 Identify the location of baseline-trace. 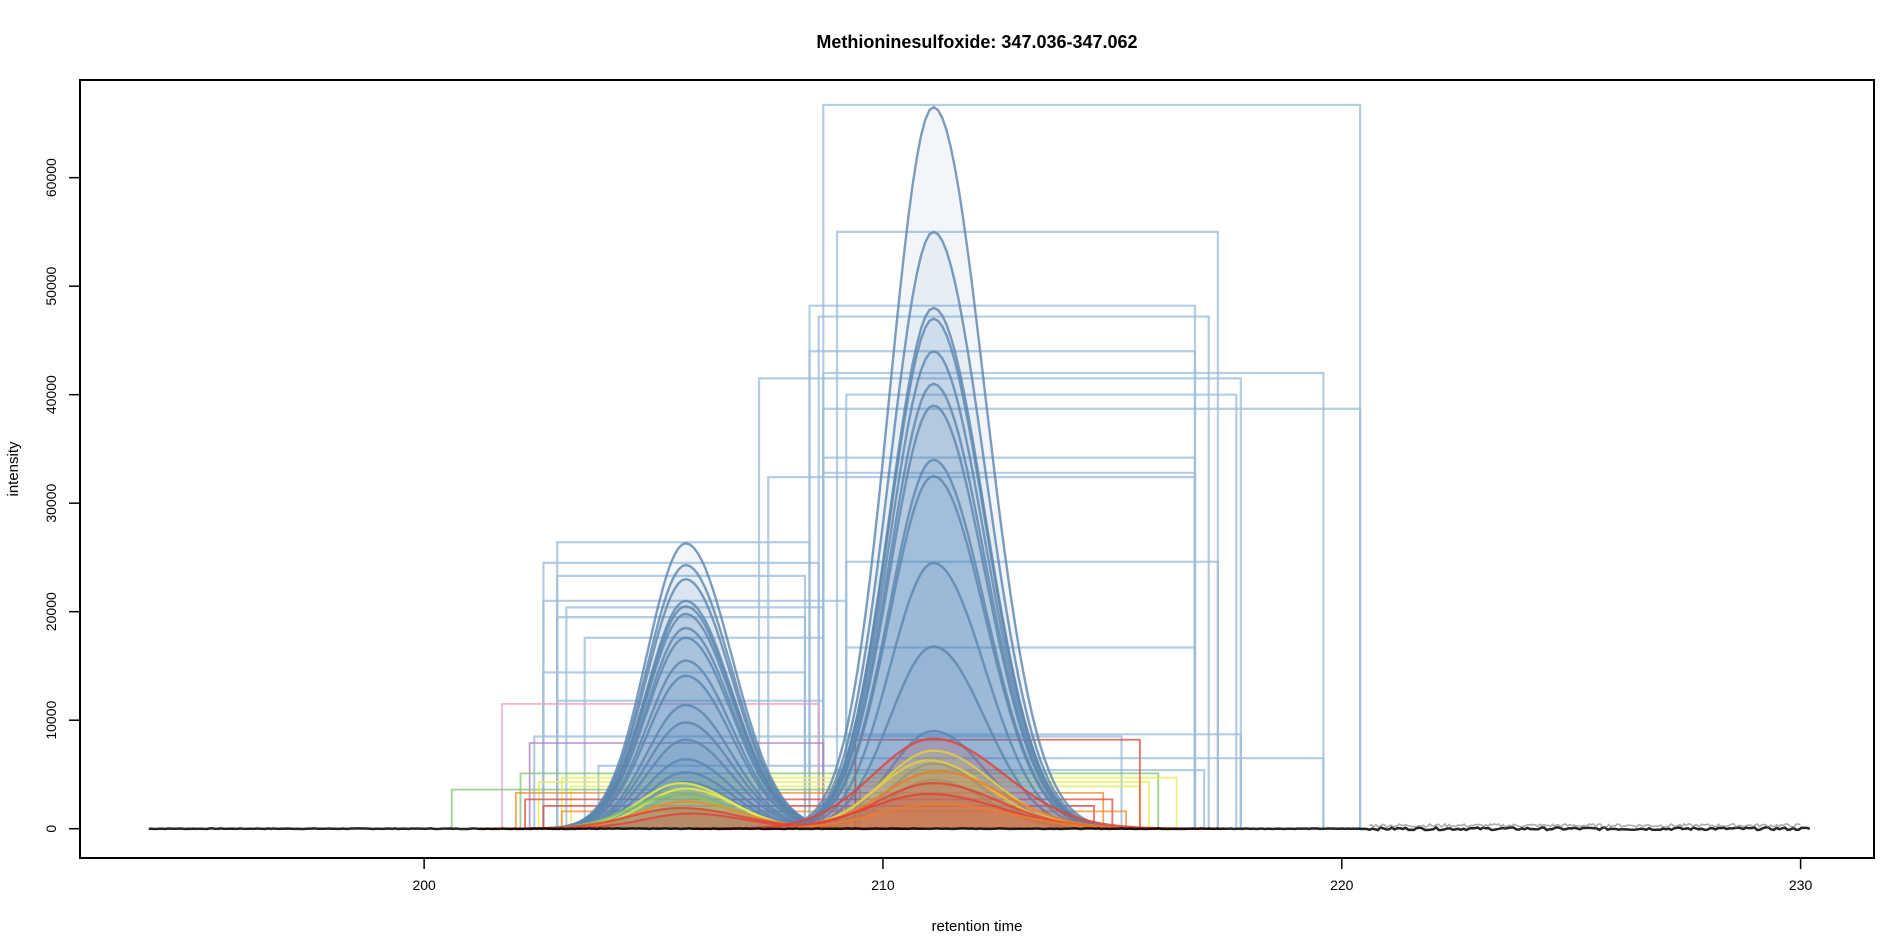
(979, 828).